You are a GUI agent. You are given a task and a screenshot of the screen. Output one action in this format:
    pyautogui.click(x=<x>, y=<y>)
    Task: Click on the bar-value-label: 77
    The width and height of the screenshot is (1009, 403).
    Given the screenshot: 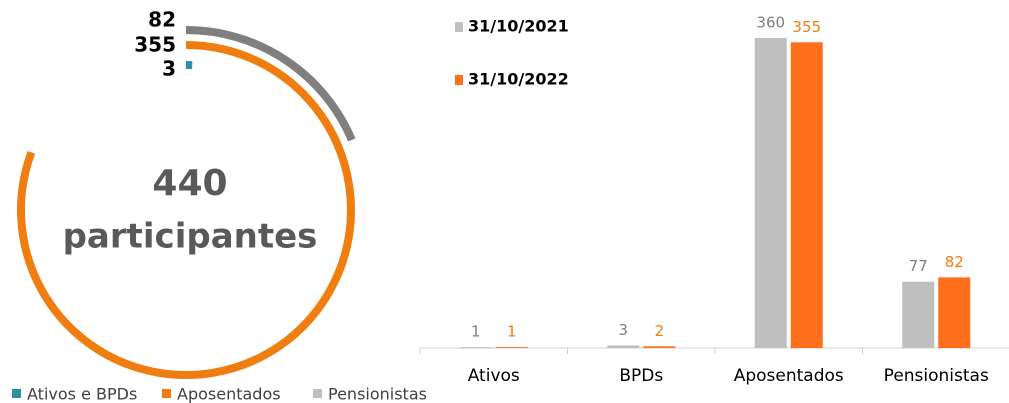 What is the action you would take?
    pyautogui.click(x=918, y=266)
    